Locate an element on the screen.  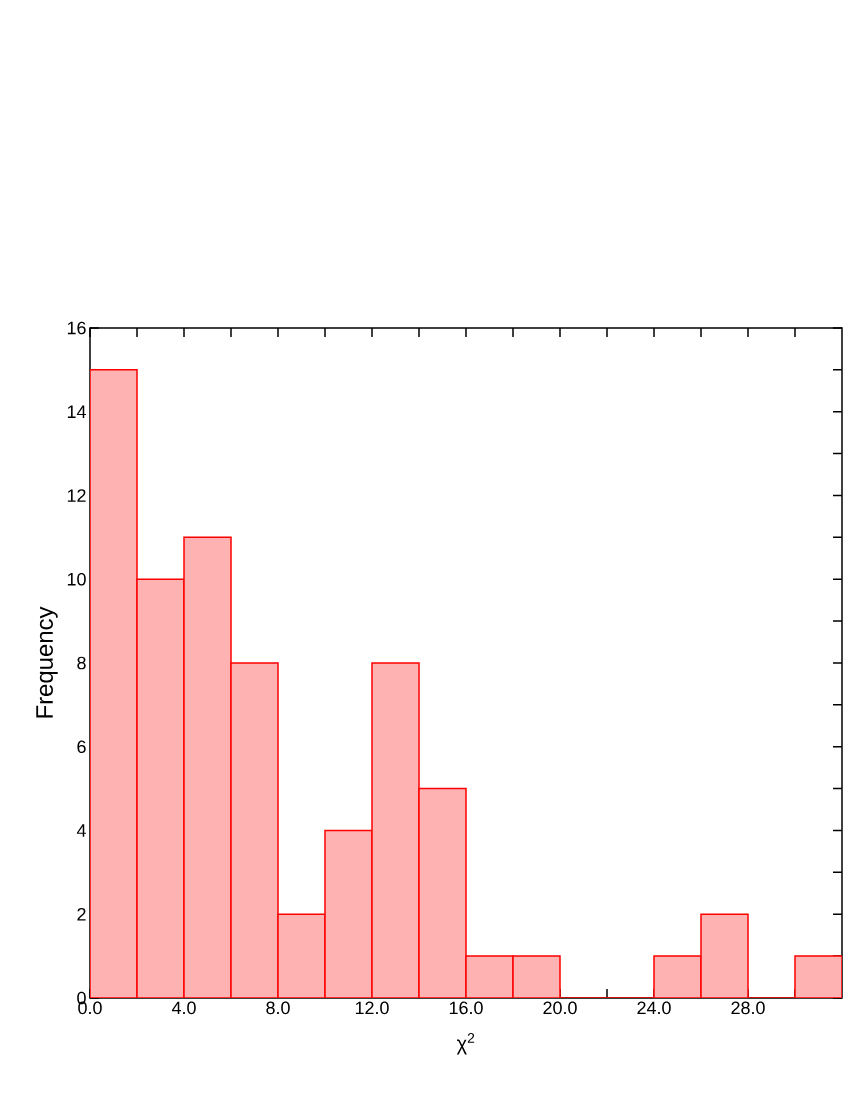
x-tick-label: 28.0 is located at coordinates (748, 1008).